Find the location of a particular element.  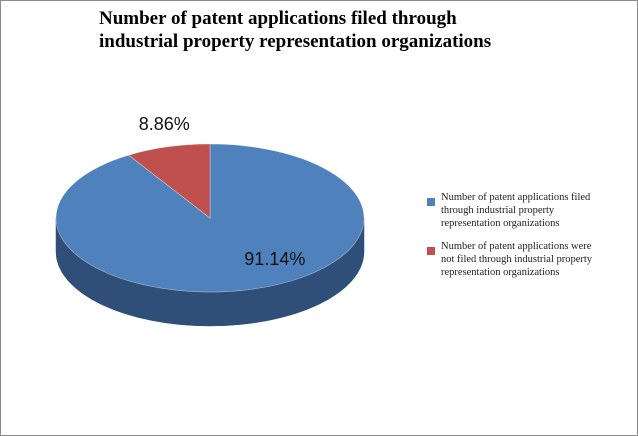

legend-label-not-filed-line-1: Number of patent applications were is located at coordinates (516, 246).